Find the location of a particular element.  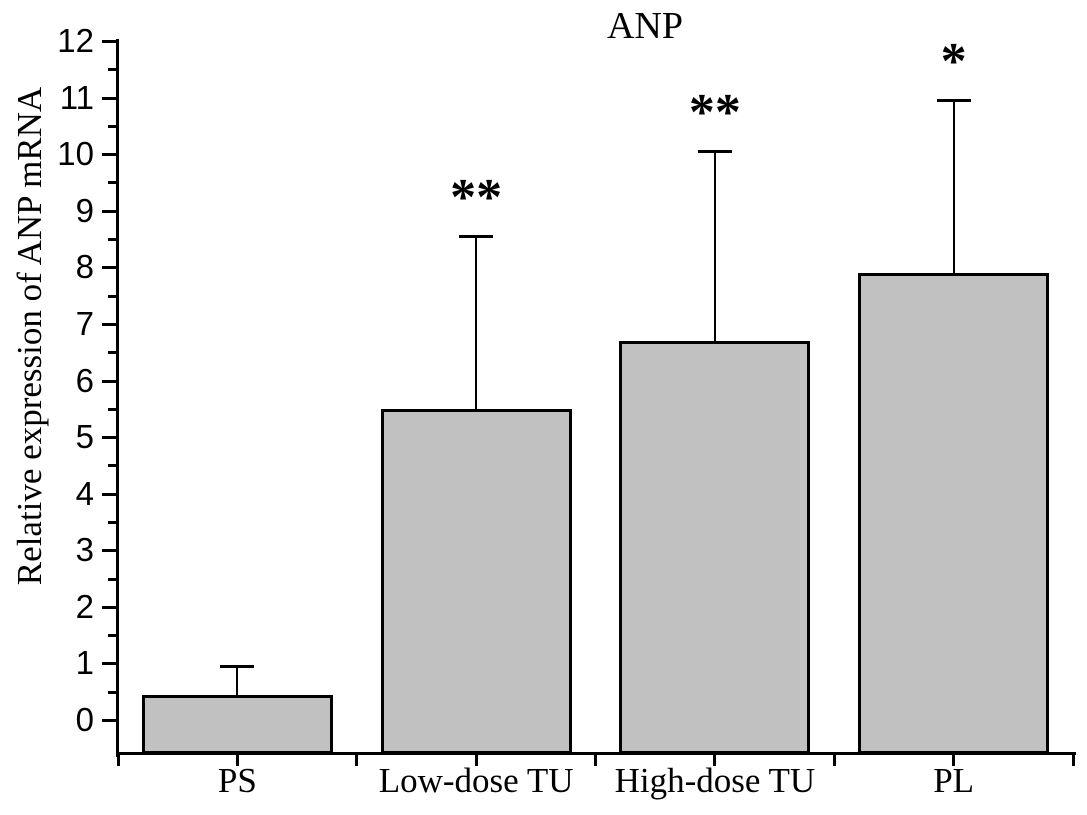

y-tick-label: 10 is located at coordinates (75, 154).